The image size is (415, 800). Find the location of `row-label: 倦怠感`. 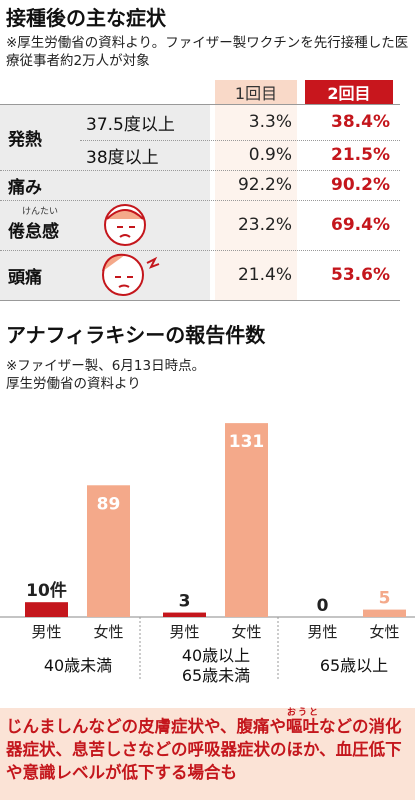

row-label: 倦怠感 is located at coordinates (33, 231).